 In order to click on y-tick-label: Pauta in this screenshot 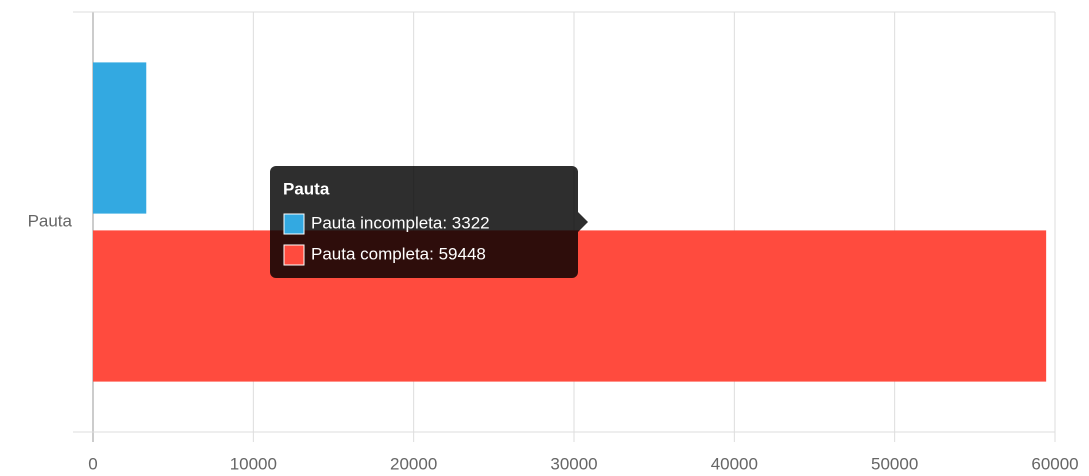, I will do `click(50, 220)`.